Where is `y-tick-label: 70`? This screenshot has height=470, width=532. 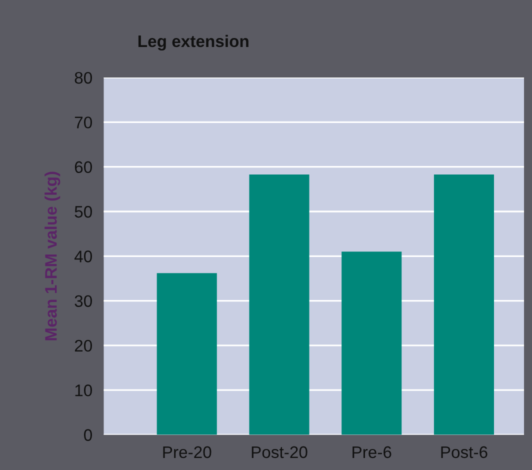
y-tick-label: 70 is located at coordinates (83, 122).